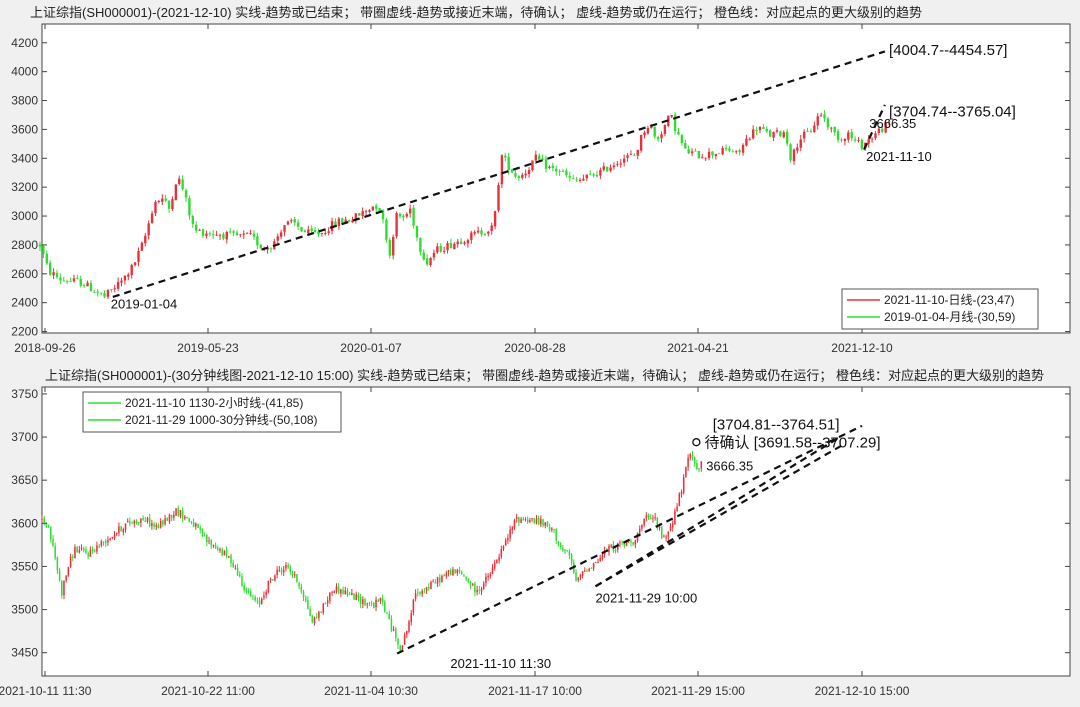  I want to click on legend-entry: 2021-11-10 1130-2小时线-(41,85), so click(214, 403).